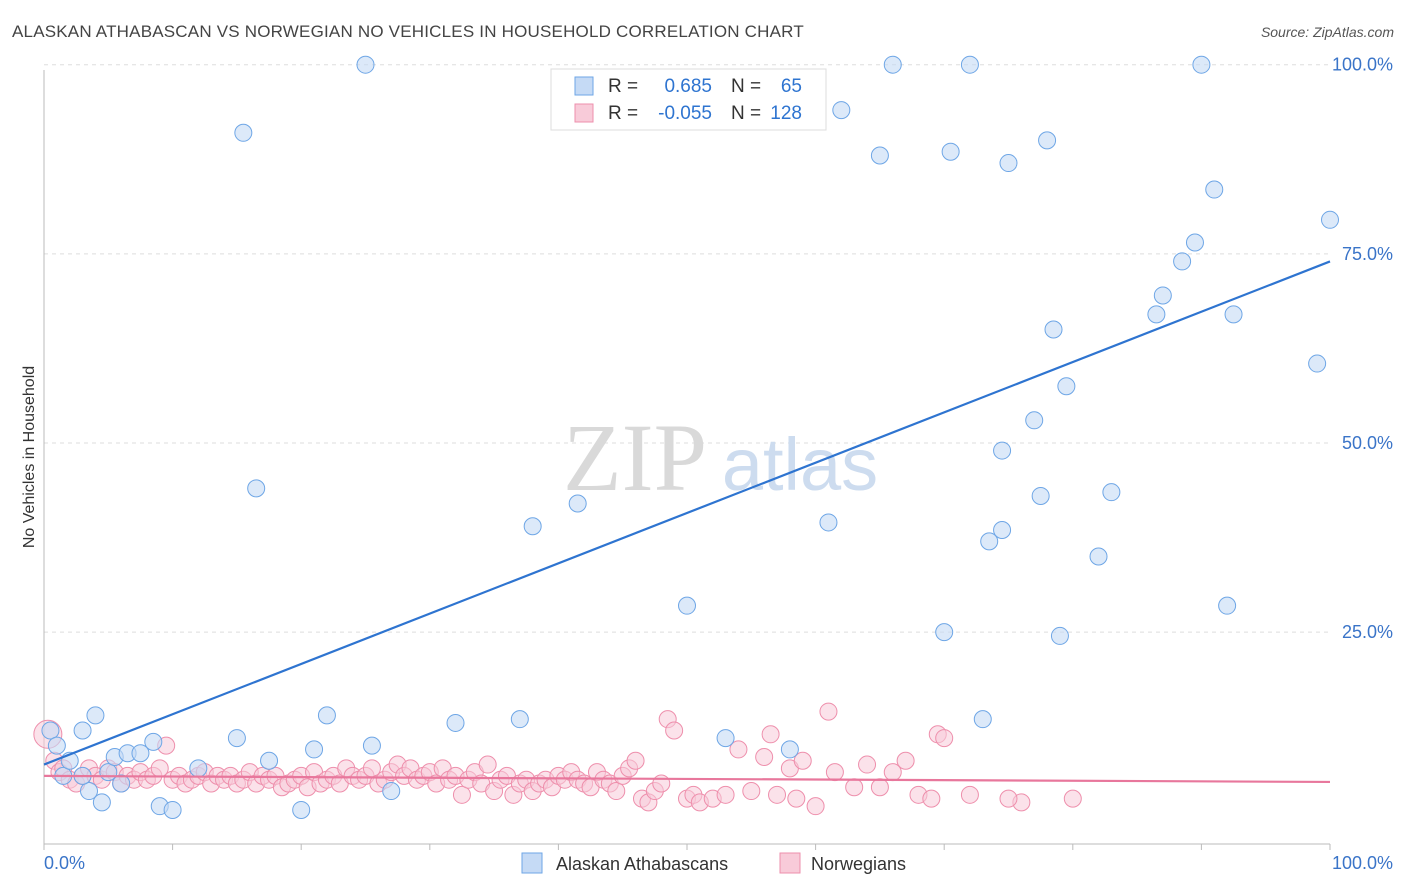 The image size is (1406, 892). What do you see at coordinates (1362, 863) in the screenshot?
I see `x-tick-label: 100.0%` at bounding box center [1362, 863].